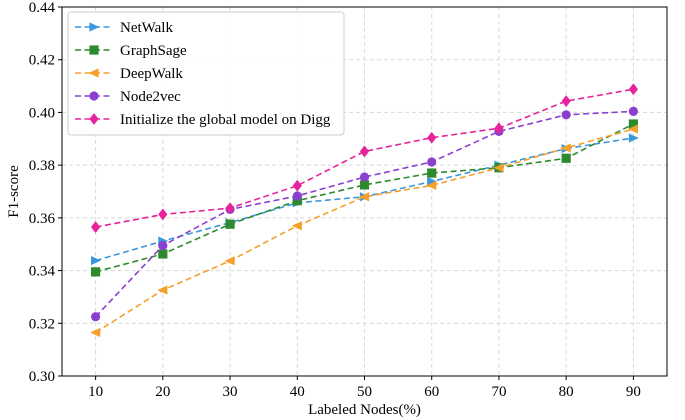  What do you see at coordinates (42, 377) in the screenshot?
I see `y-tick-label: 0.30` at bounding box center [42, 377].